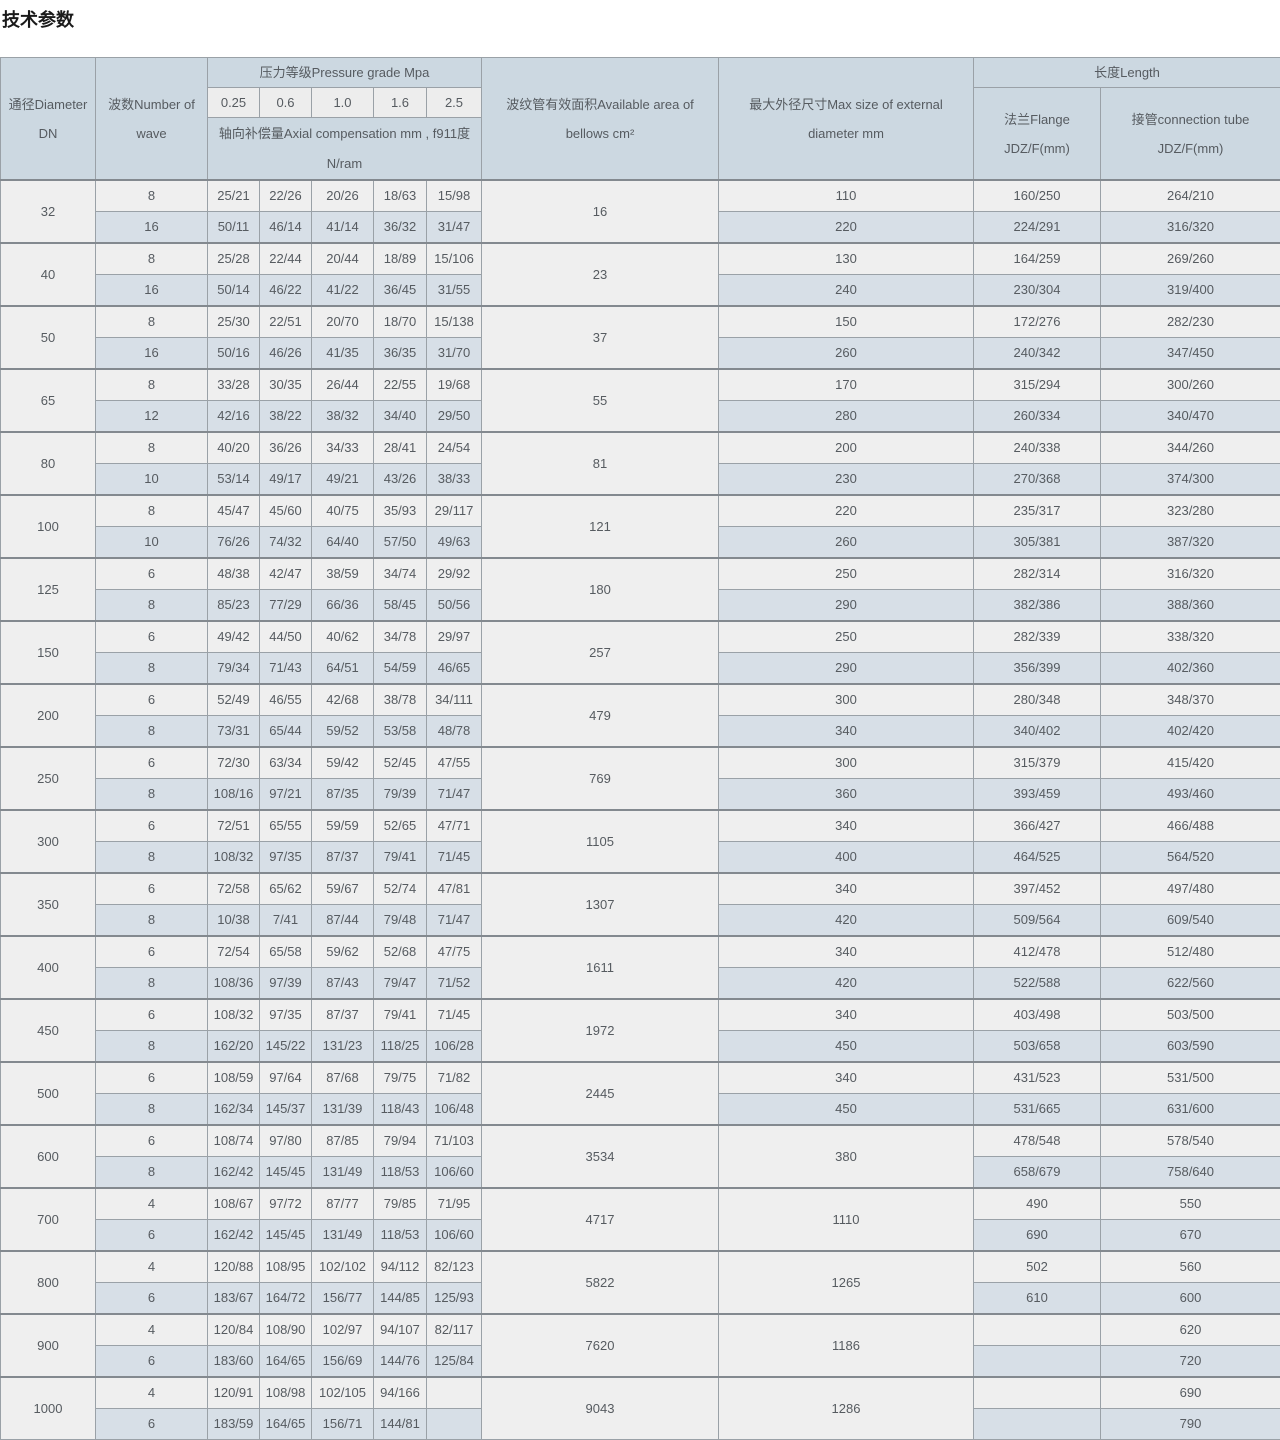 The height and width of the screenshot is (1440, 1280). What do you see at coordinates (234, 228) in the screenshot?
I see `pressure-cell: 50/11` at bounding box center [234, 228].